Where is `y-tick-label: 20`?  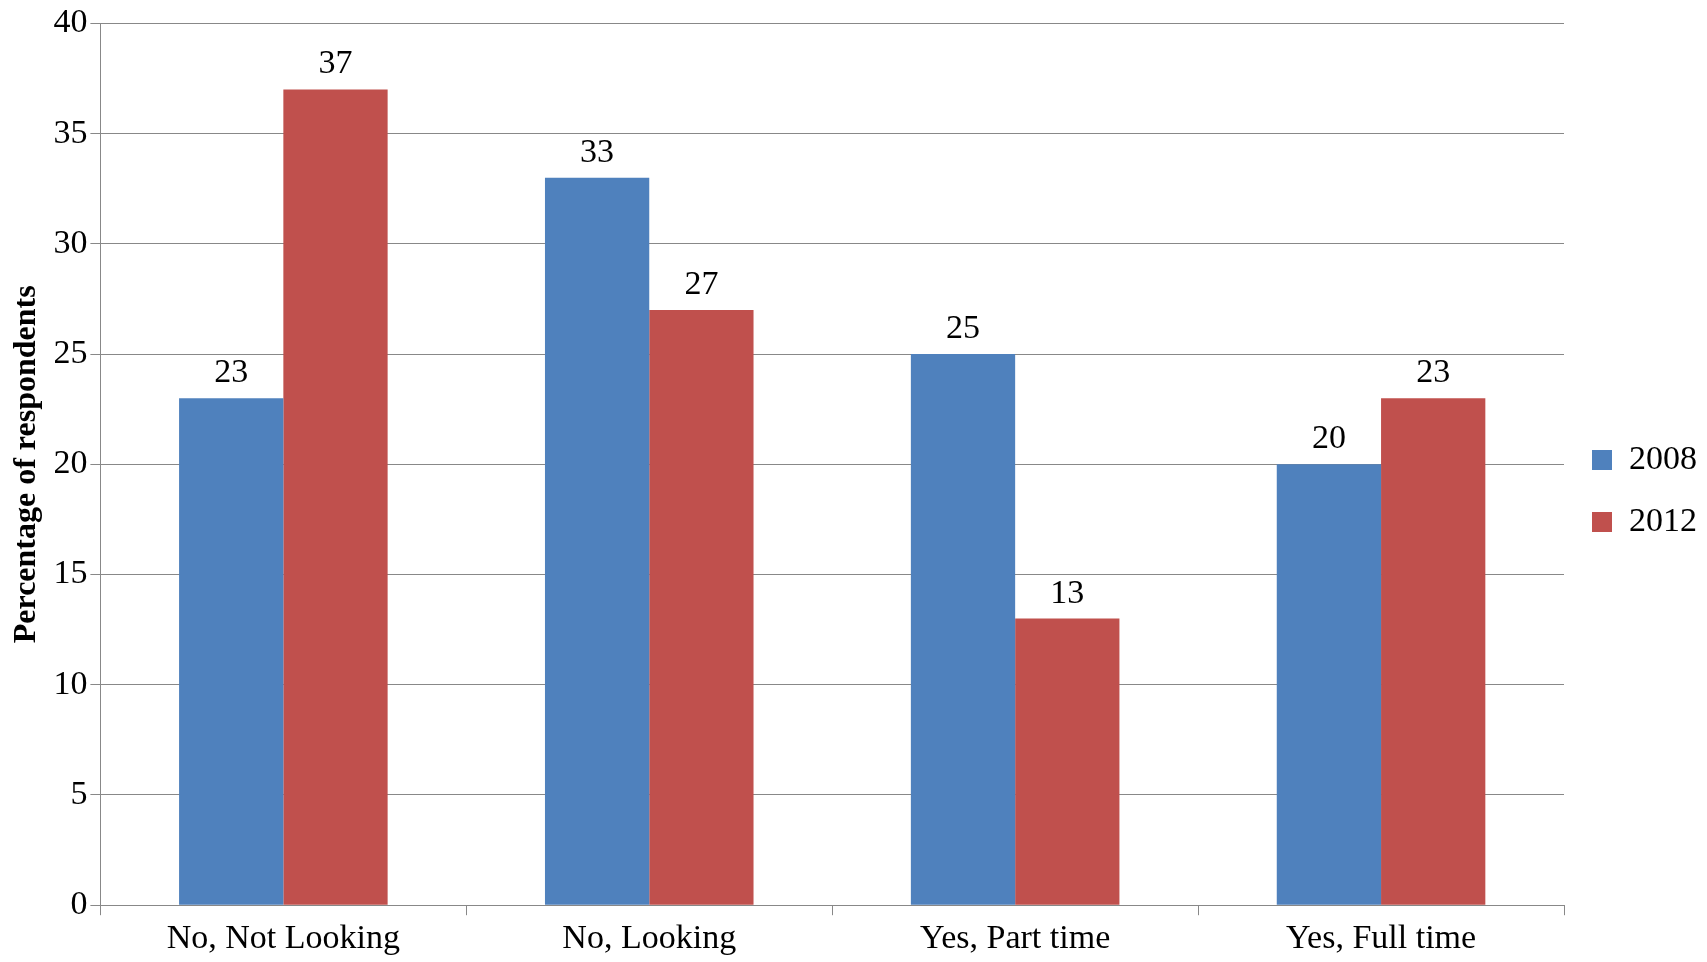 y-tick-label: 20 is located at coordinates (70, 462).